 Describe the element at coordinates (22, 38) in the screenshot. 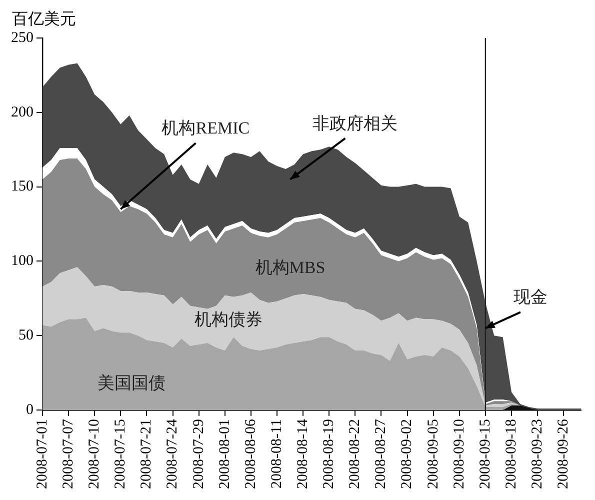

I see `y-tick-label: 250` at that location.